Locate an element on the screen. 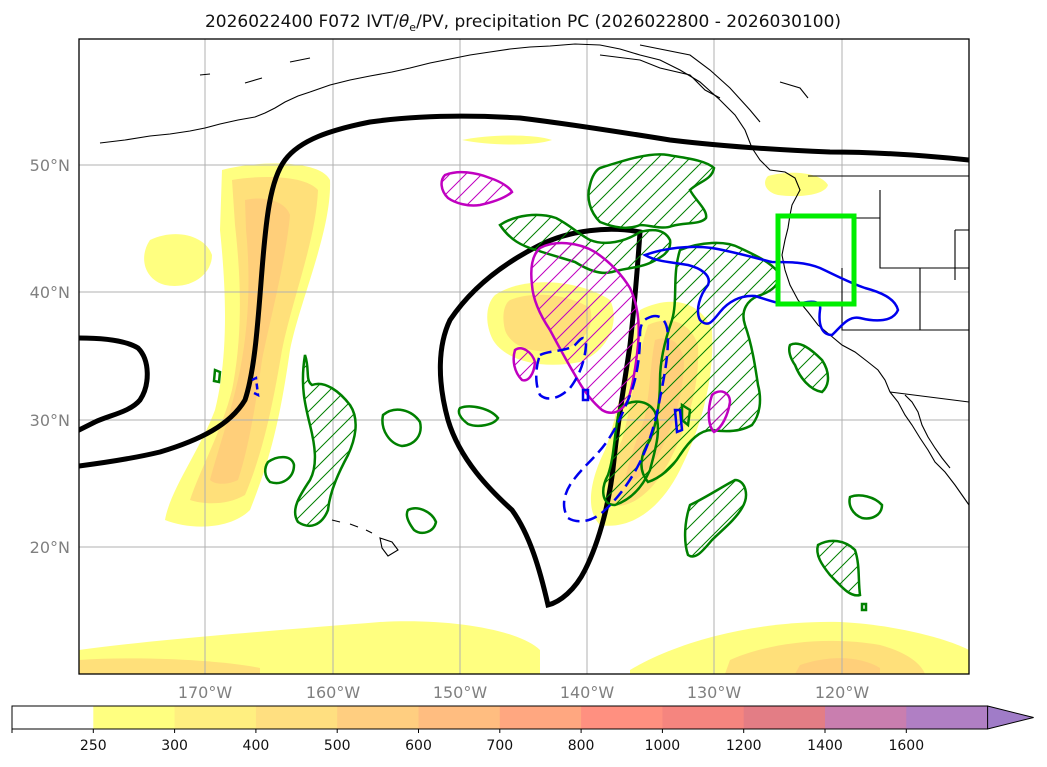 This screenshot has width=1047, height=767. colorbar-tick-label: 1400 is located at coordinates (825, 746).